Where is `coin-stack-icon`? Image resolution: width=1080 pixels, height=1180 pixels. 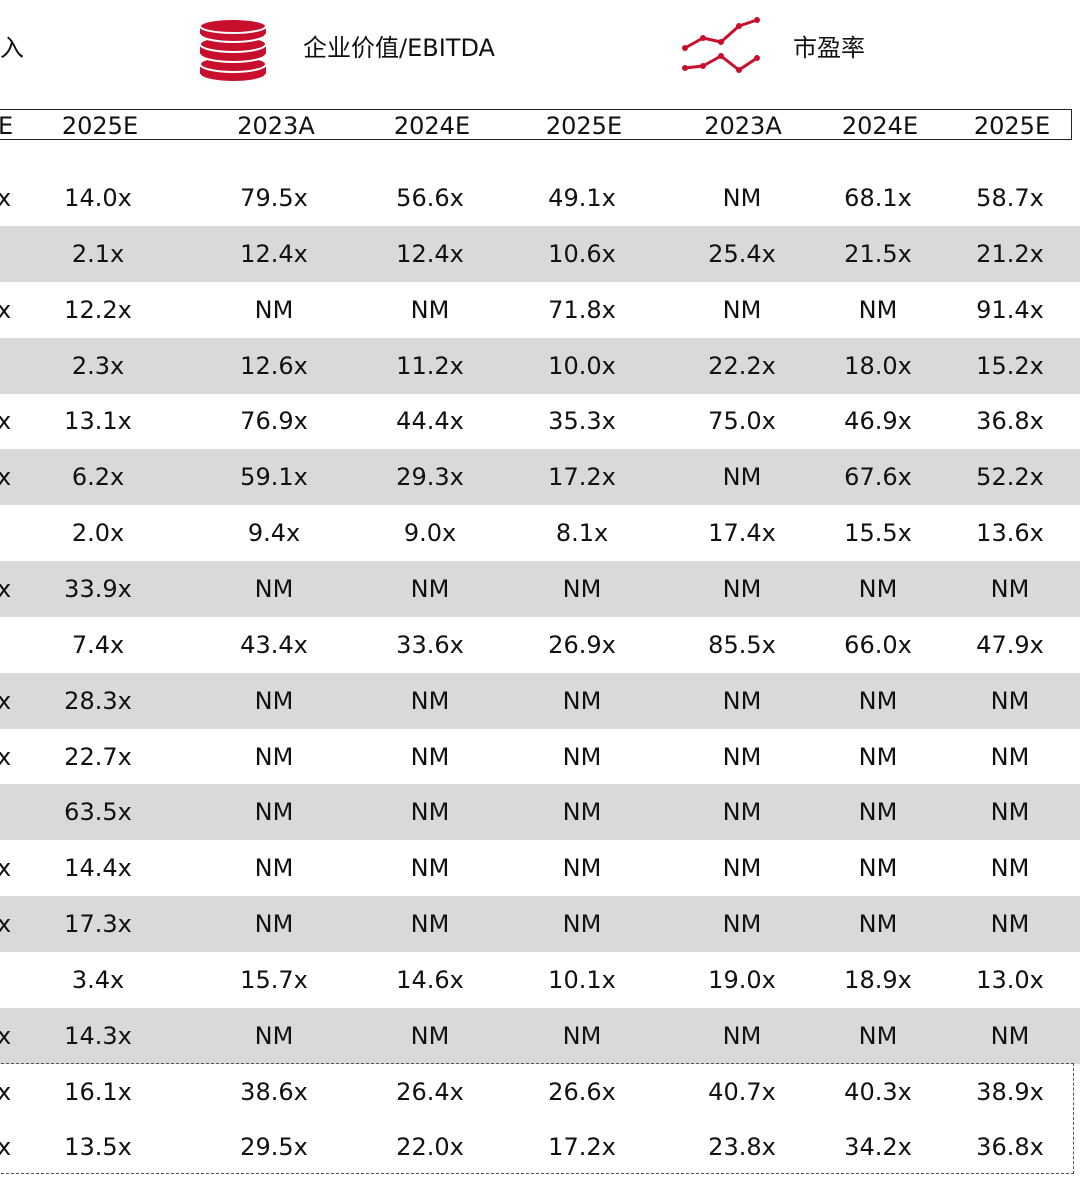
coin-stack-icon is located at coordinates (233, 50).